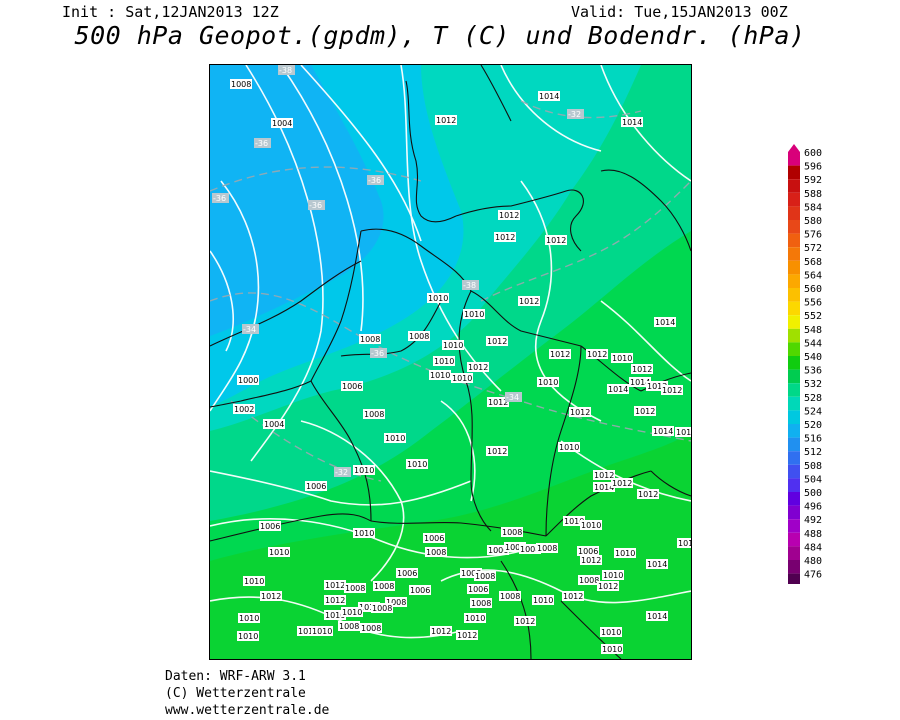  What do you see at coordinates (813, 330) in the screenshot?
I see `legend-label: 548` at bounding box center [813, 330].